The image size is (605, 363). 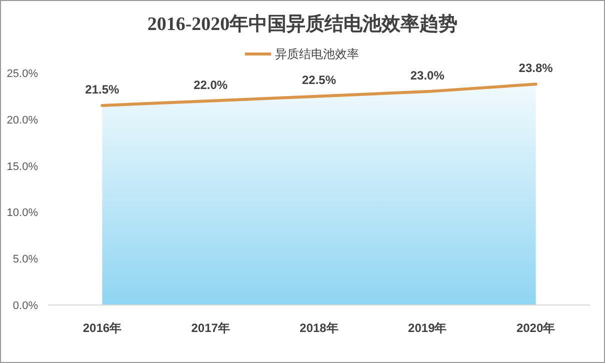 What do you see at coordinates (427, 75) in the screenshot?
I see `data-label: 23.0%` at bounding box center [427, 75].